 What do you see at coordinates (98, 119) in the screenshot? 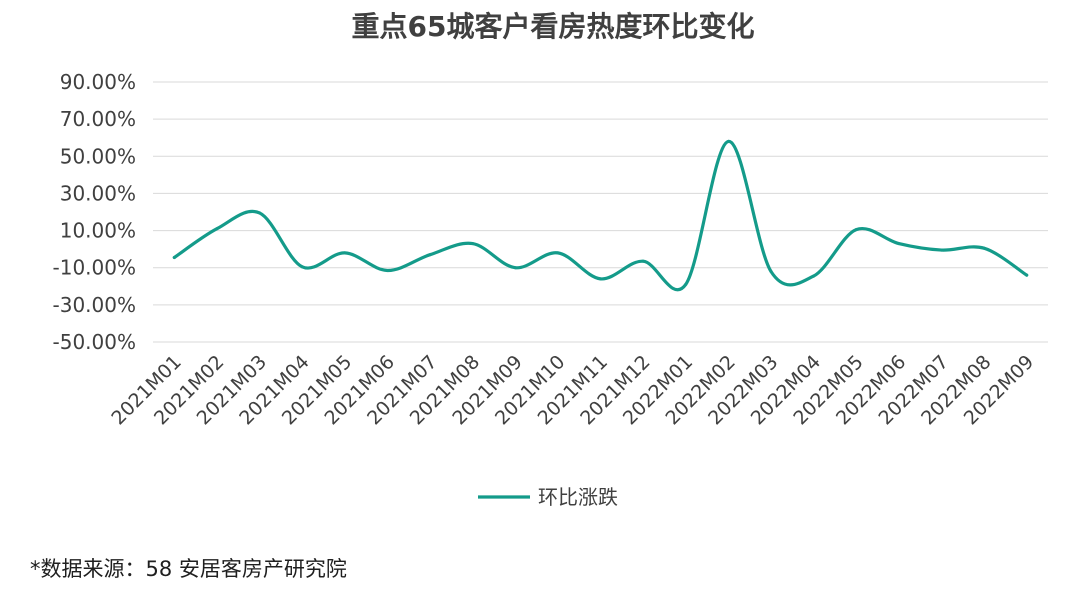
I see `y-tick-label: 70.00%` at bounding box center [98, 119].